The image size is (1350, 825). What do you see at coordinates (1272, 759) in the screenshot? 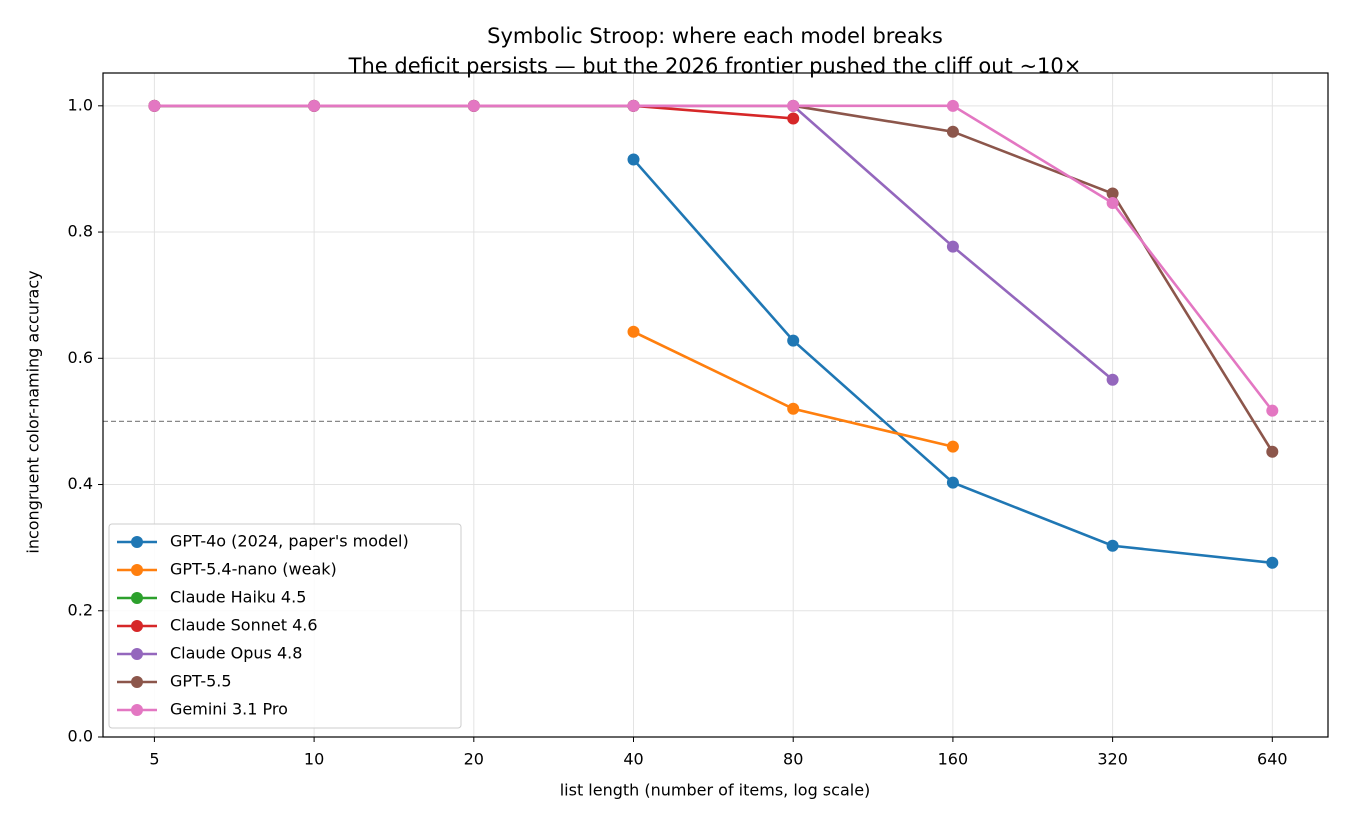
I see `x-tick-label: 640` at bounding box center [1272, 759].